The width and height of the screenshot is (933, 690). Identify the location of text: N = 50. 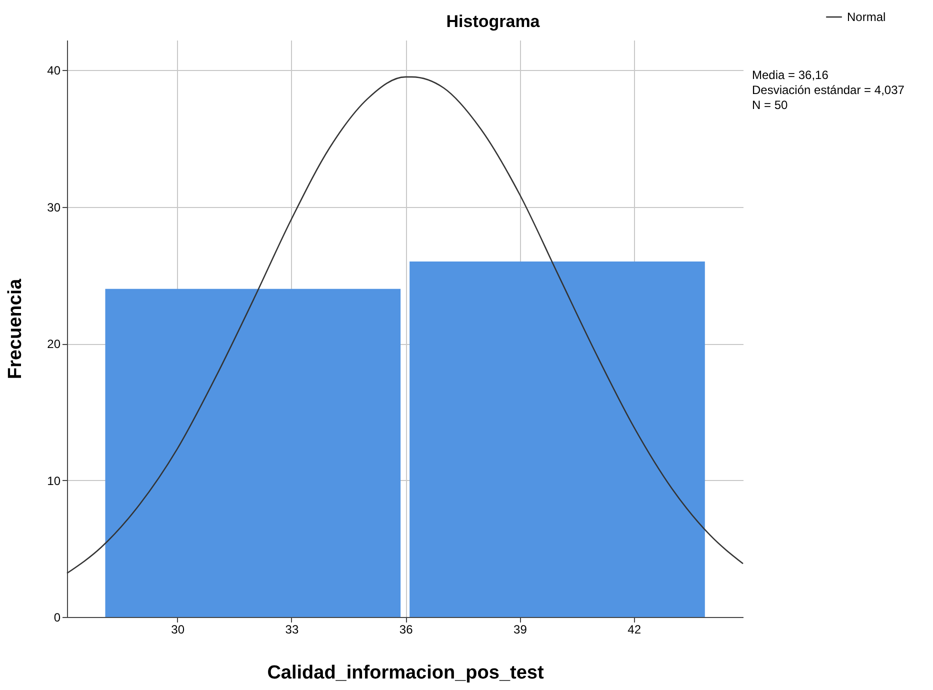
(770, 105).